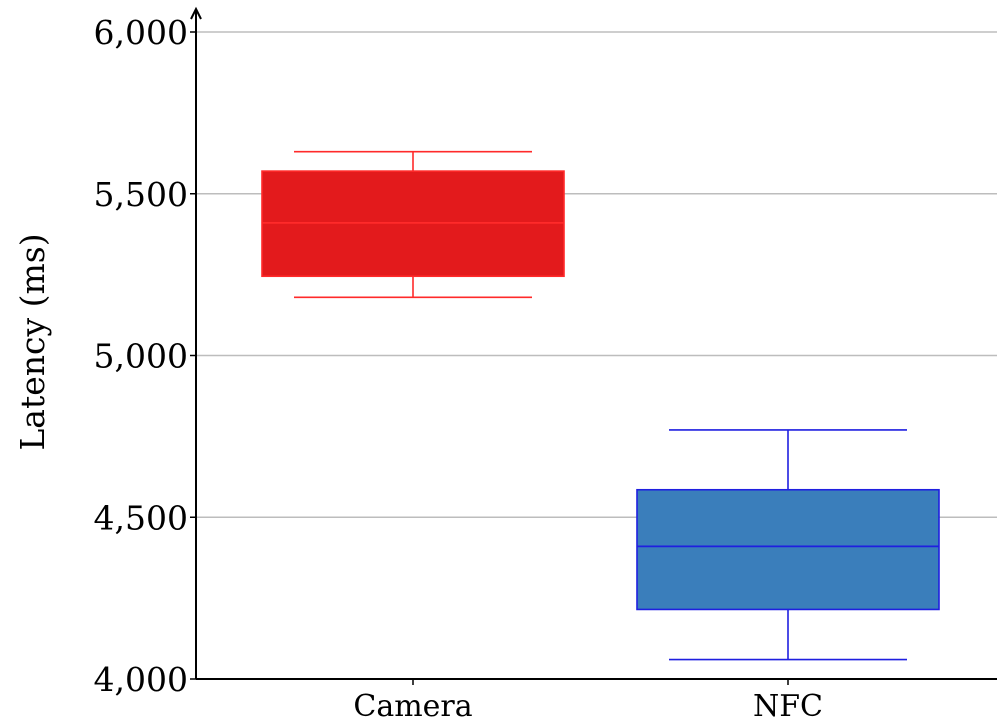 This screenshot has height=723, width=997. What do you see at coordinates (413, 224) in the screenshot?
I see `box-camera` at bounding box center [413, 224].